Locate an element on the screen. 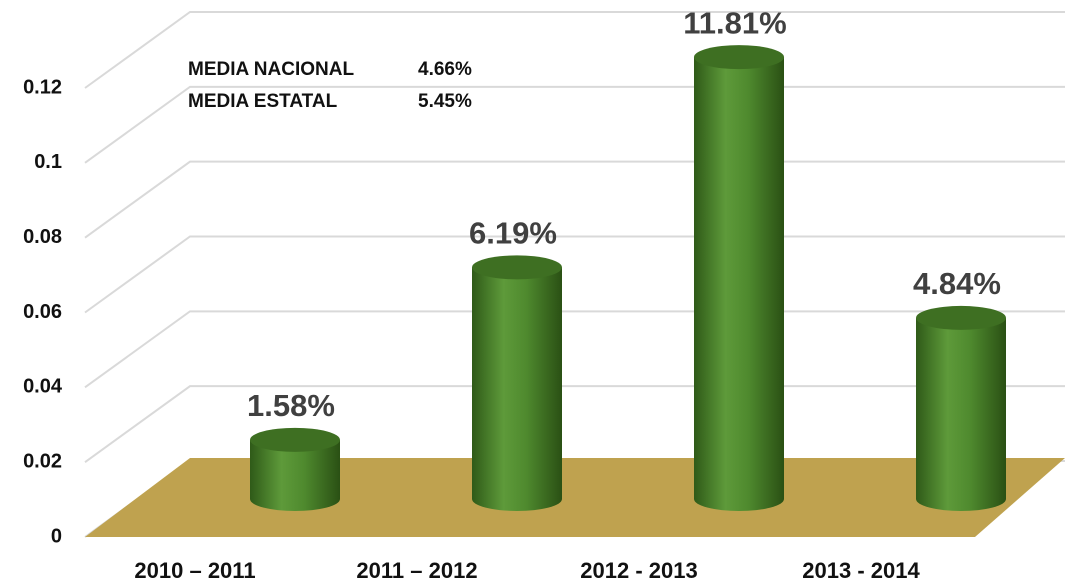 This screenshot has width=1067, height=585. value-label: 1.58% is located at coordinates (291, 405).